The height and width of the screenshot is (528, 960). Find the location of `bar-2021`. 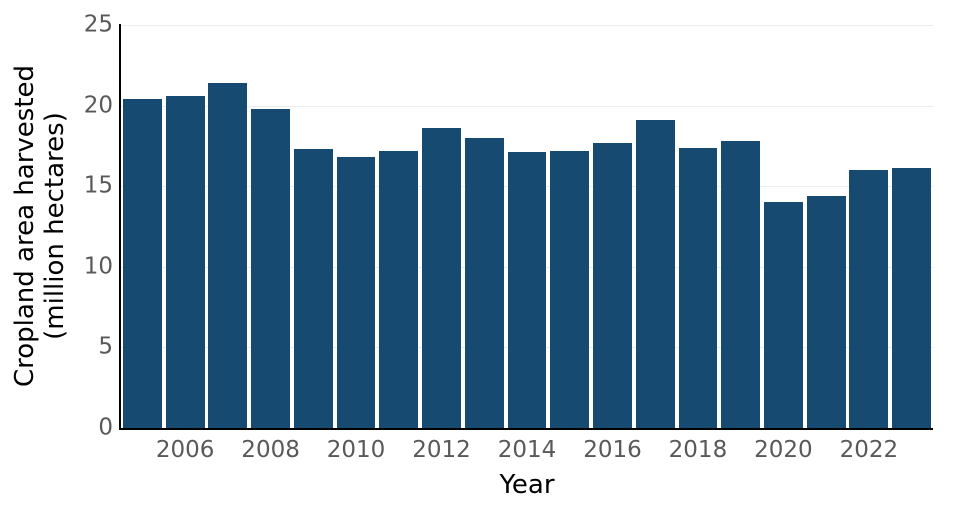

bar-2021 is located at coordinates (826, 311).